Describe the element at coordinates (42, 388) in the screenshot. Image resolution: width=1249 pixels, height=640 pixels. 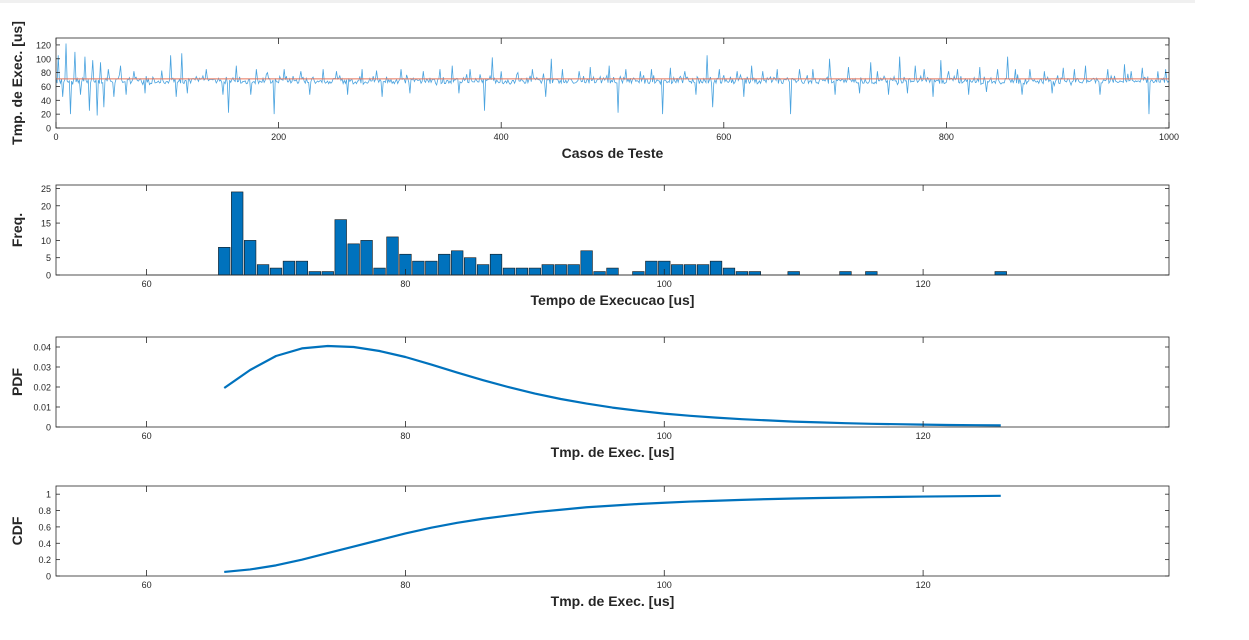
I see `y-tick-label: 0.02` at that location.